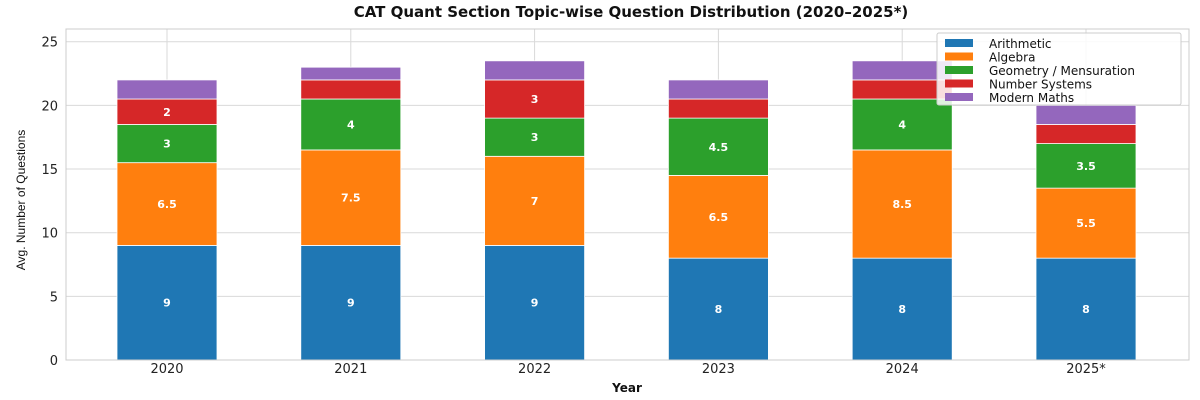  I want to click on x-tick-label: 2023, so click(718, 369).